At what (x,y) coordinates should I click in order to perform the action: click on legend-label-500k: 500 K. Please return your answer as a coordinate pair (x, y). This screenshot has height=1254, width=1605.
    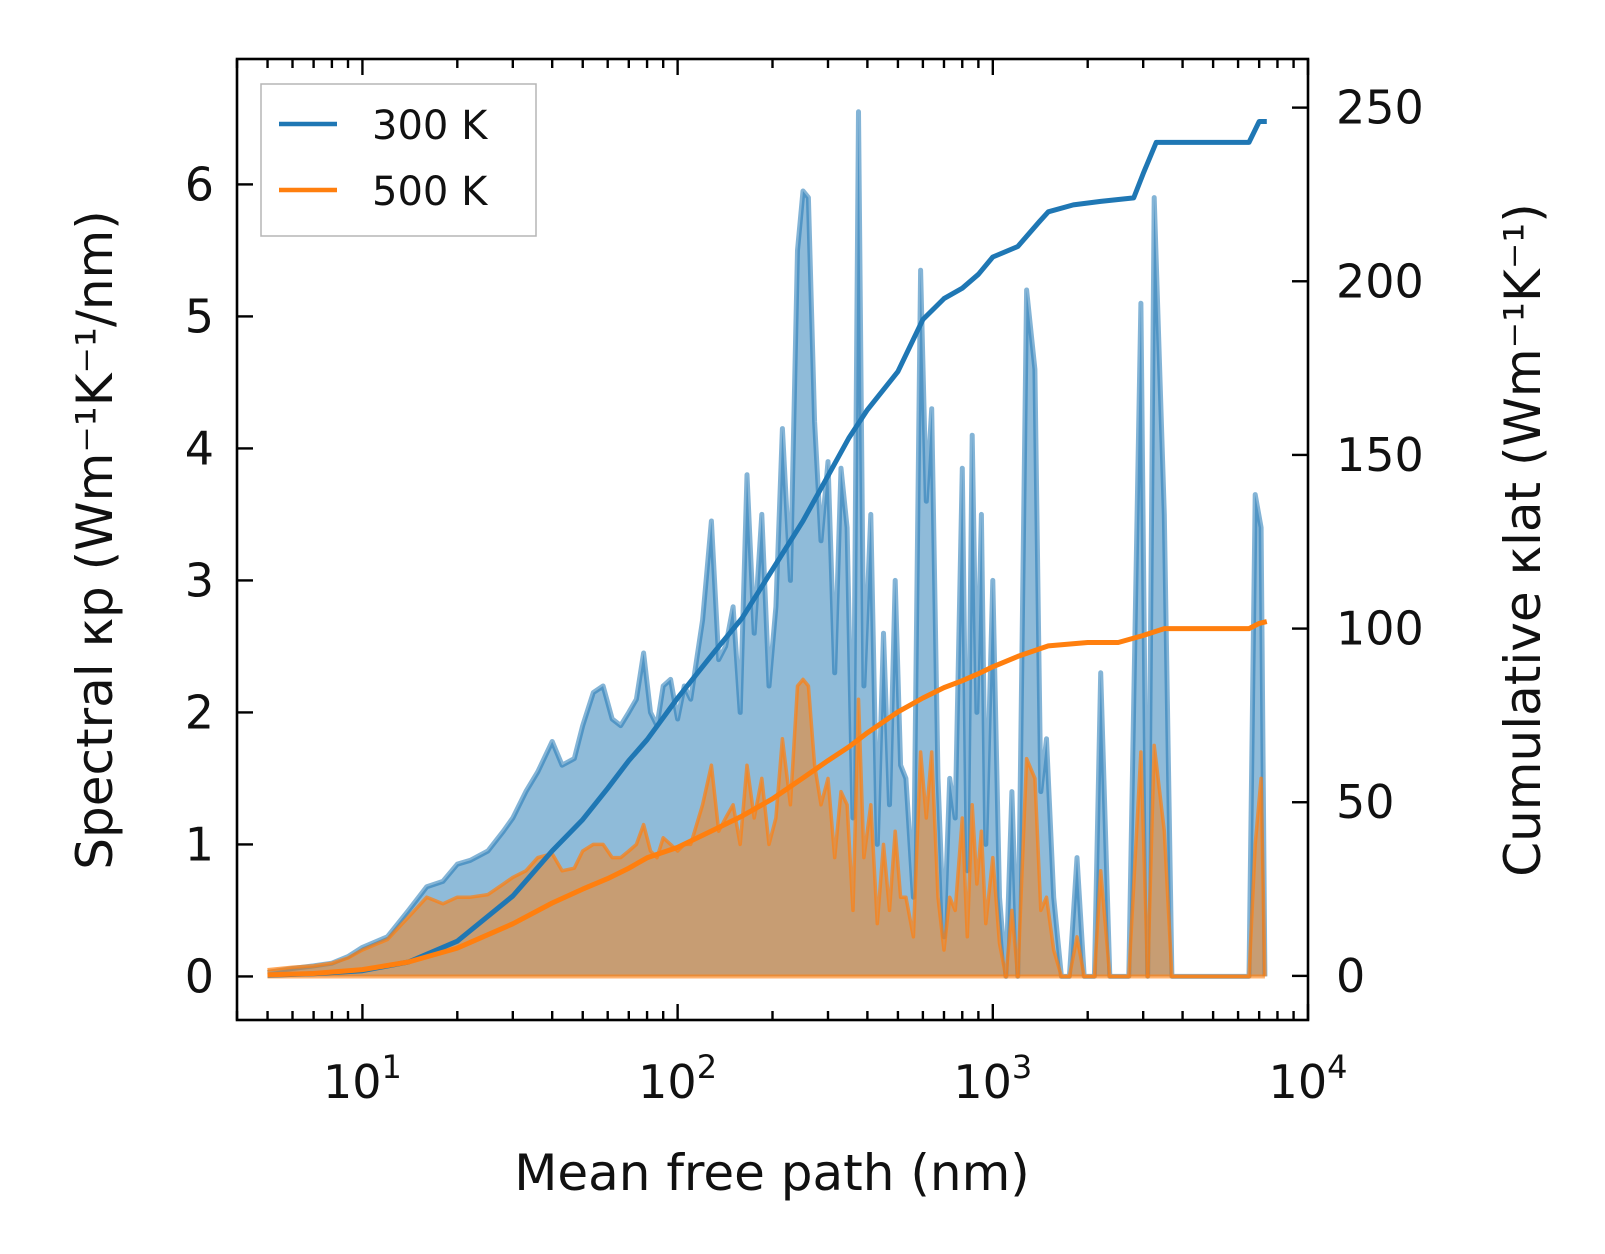
    Looking at the image, I should click on (430, 192).